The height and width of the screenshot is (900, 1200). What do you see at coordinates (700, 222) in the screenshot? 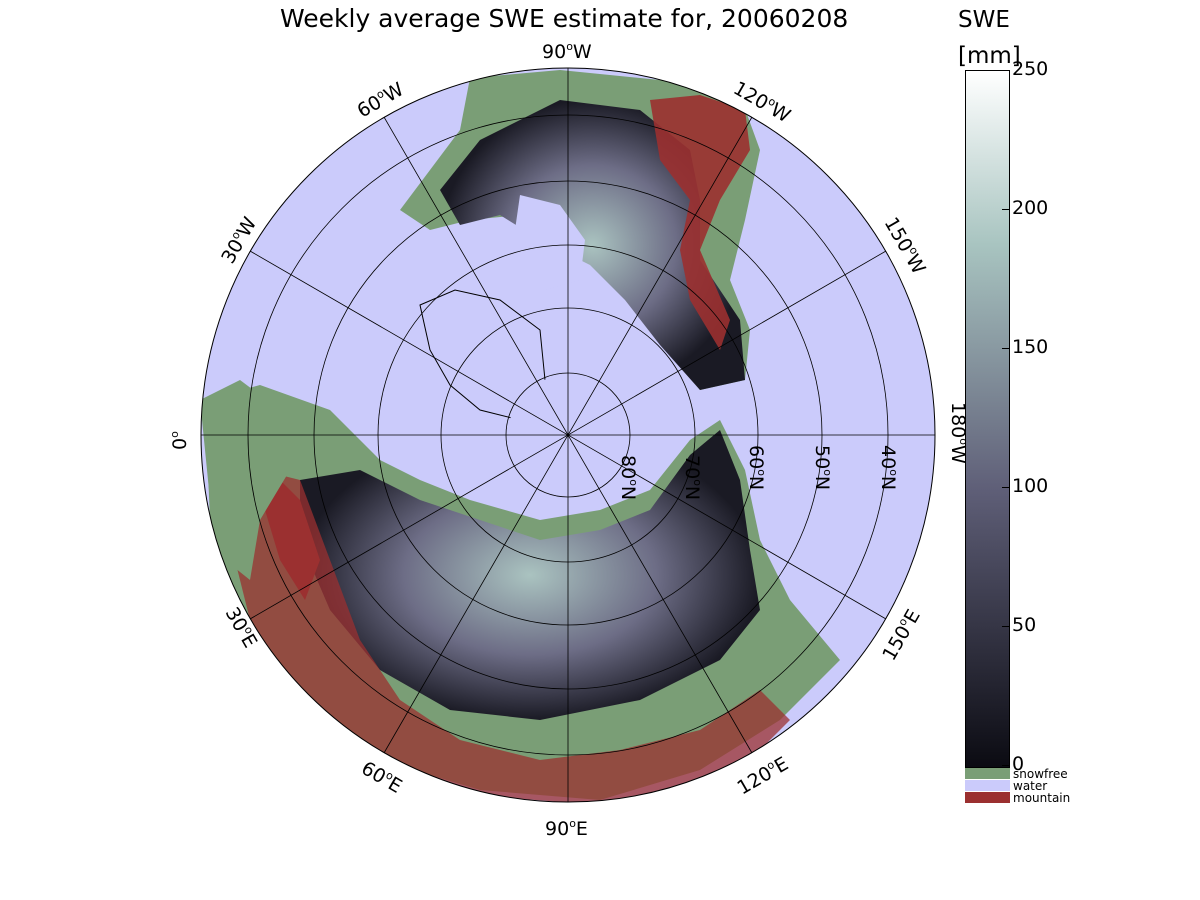
I see `north-america-mountains` at bounding box center [700, 222].